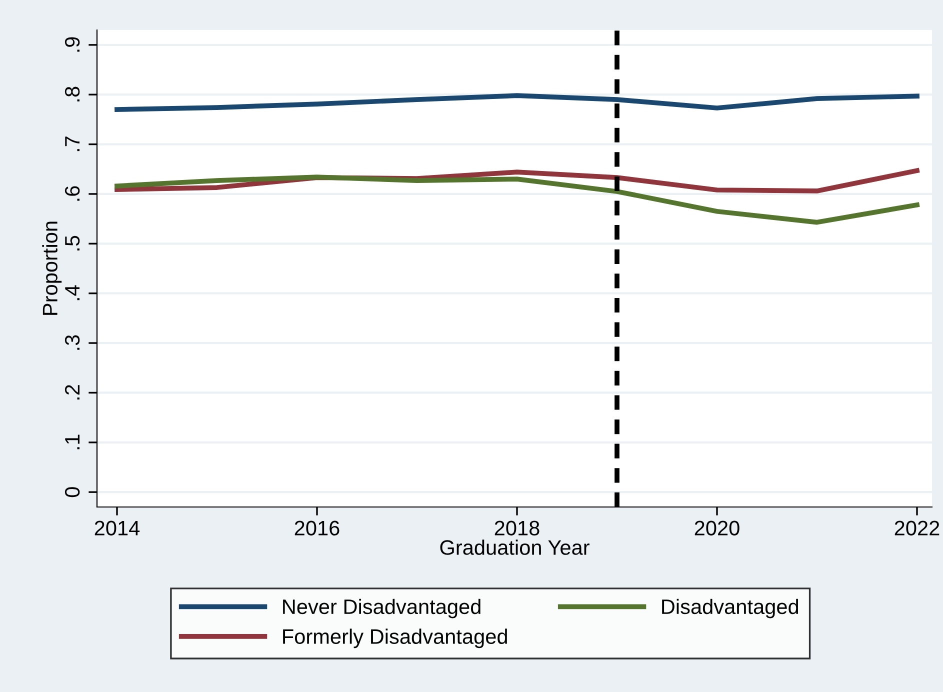 This screenshot has height=692, width=943. I want to click on legend-label: Formerly Disadvantaged, so click(395, 638).